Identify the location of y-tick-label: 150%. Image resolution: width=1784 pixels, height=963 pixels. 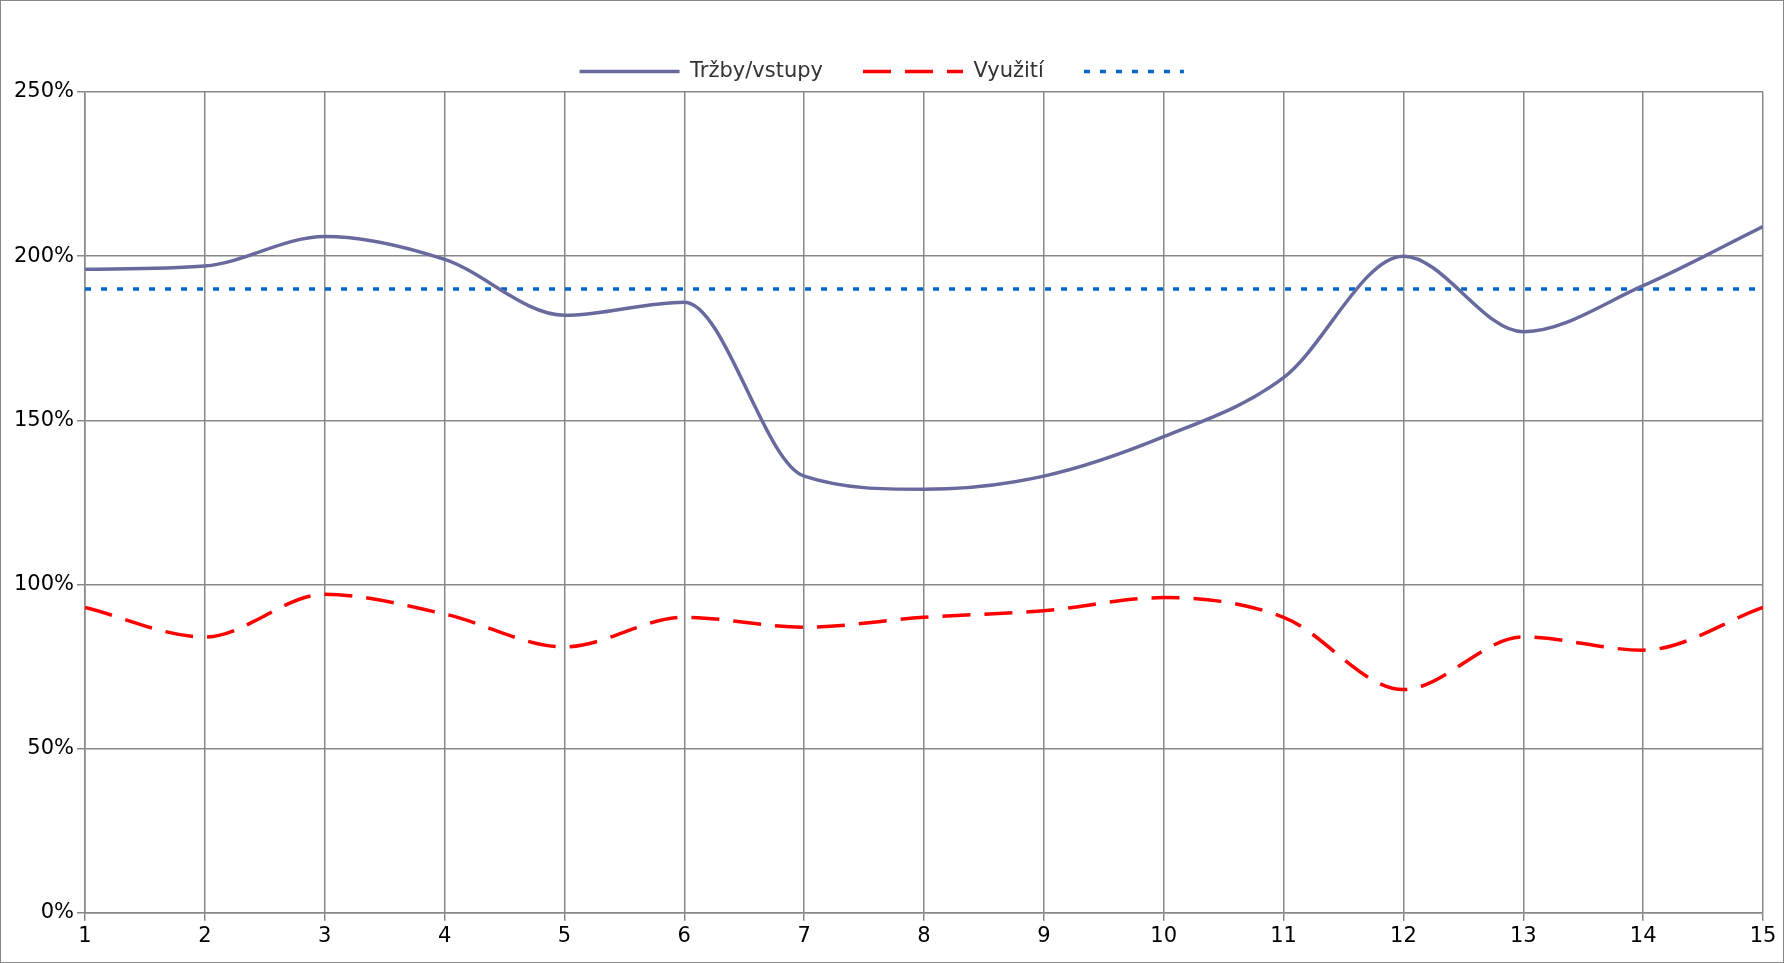
(44, 418).